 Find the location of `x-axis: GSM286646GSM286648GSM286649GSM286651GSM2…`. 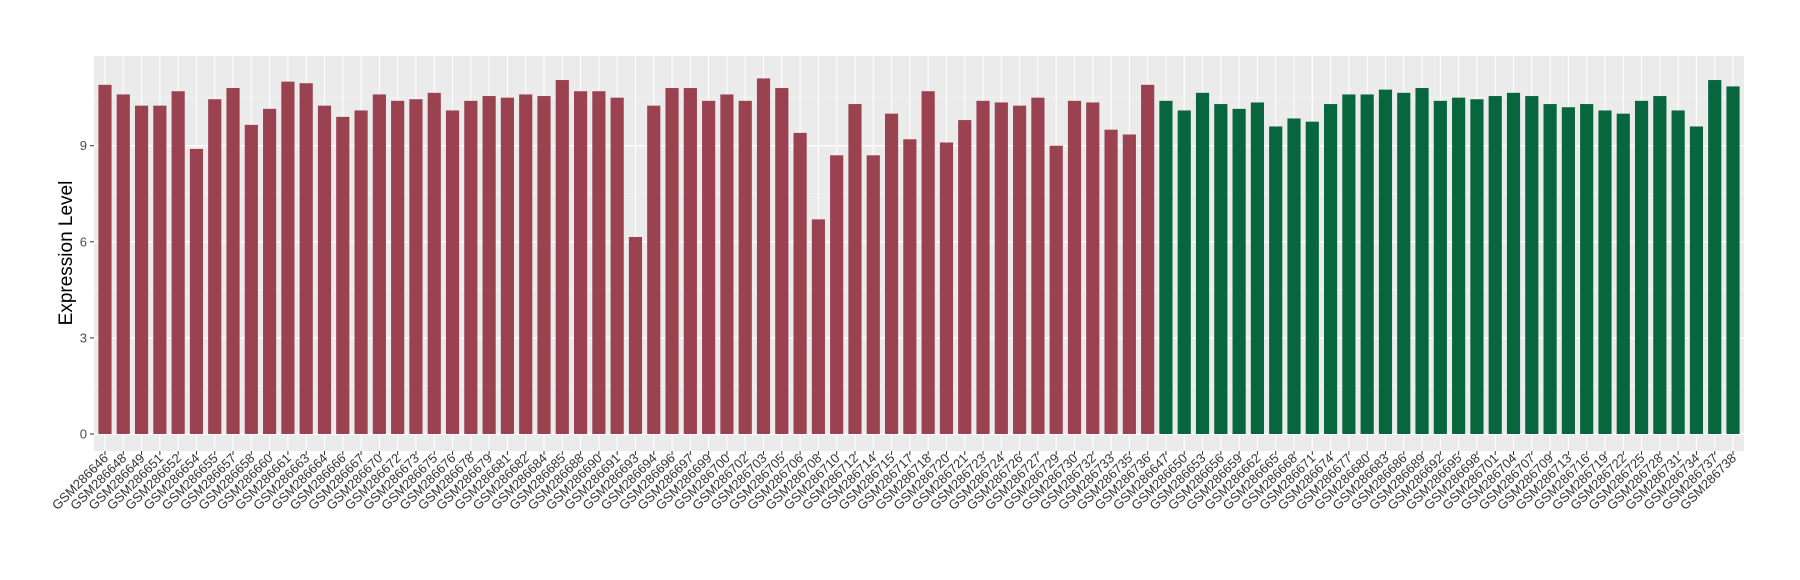

x-axis: GSM286646GSM286648GSM286649GSM286651GSM2… is located at coordinates (894, 482).